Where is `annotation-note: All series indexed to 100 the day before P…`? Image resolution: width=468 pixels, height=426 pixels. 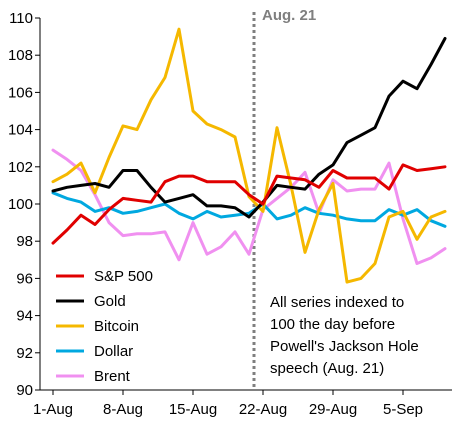 annotation-note: All series indexed to 100 the day before P… is located at coordinates (344, 335).